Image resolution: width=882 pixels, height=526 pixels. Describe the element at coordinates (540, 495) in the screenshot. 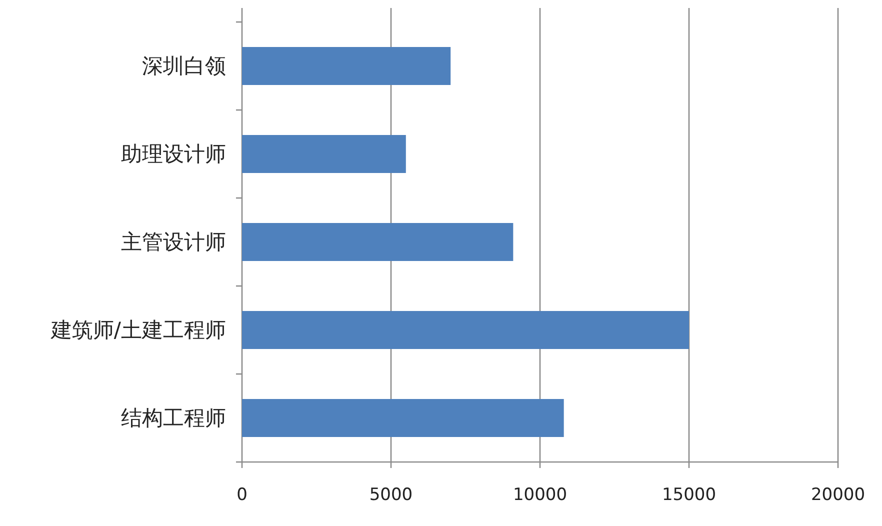

I see `x-tick-label: 10000` at that location.